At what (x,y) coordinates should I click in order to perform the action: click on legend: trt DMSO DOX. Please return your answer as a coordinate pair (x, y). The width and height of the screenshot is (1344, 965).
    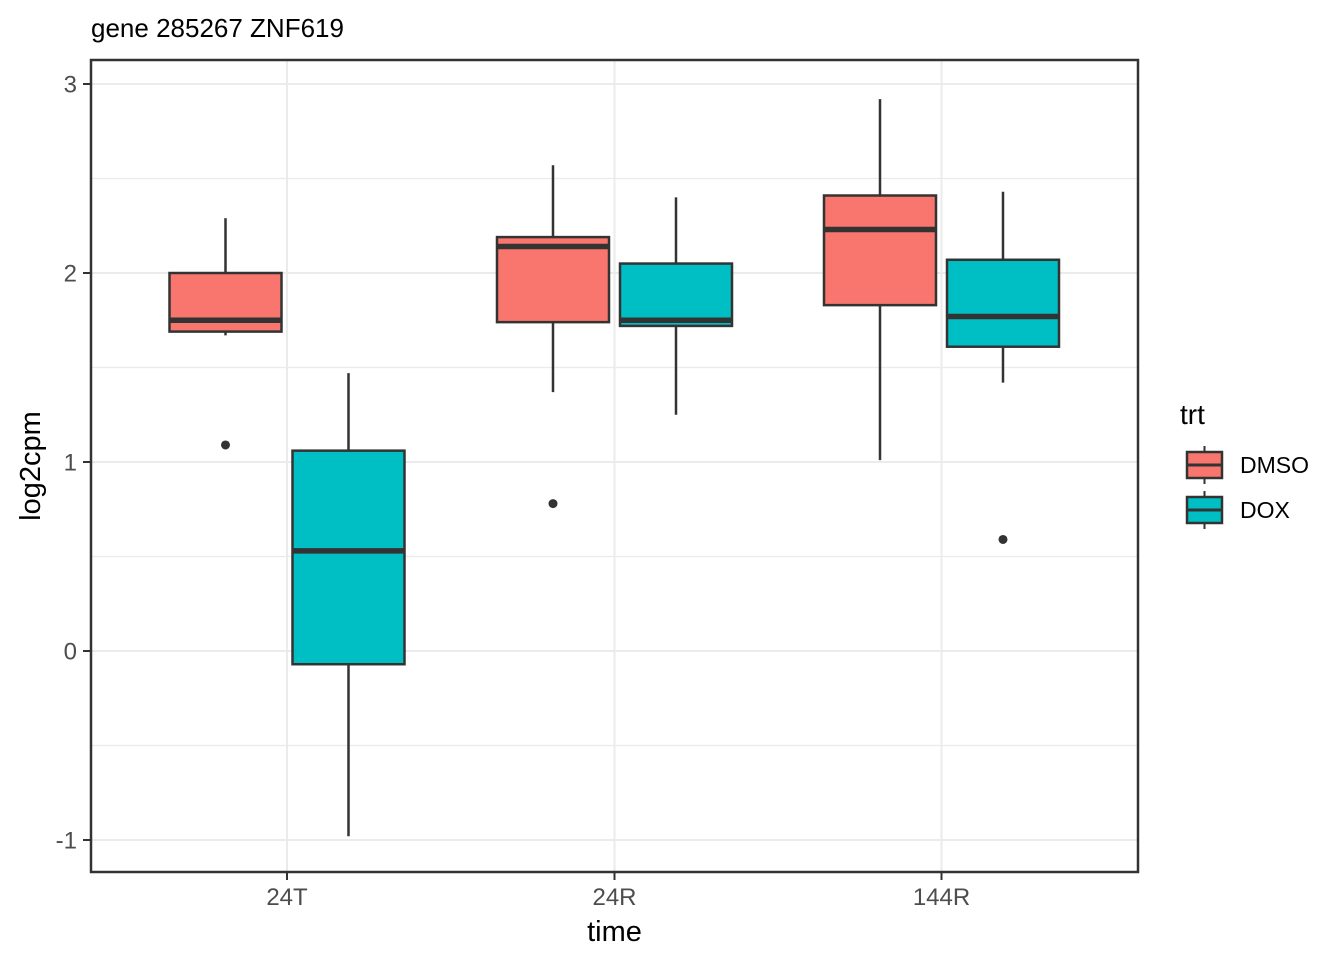
    Looking at the image, I should click on (1244, 464).